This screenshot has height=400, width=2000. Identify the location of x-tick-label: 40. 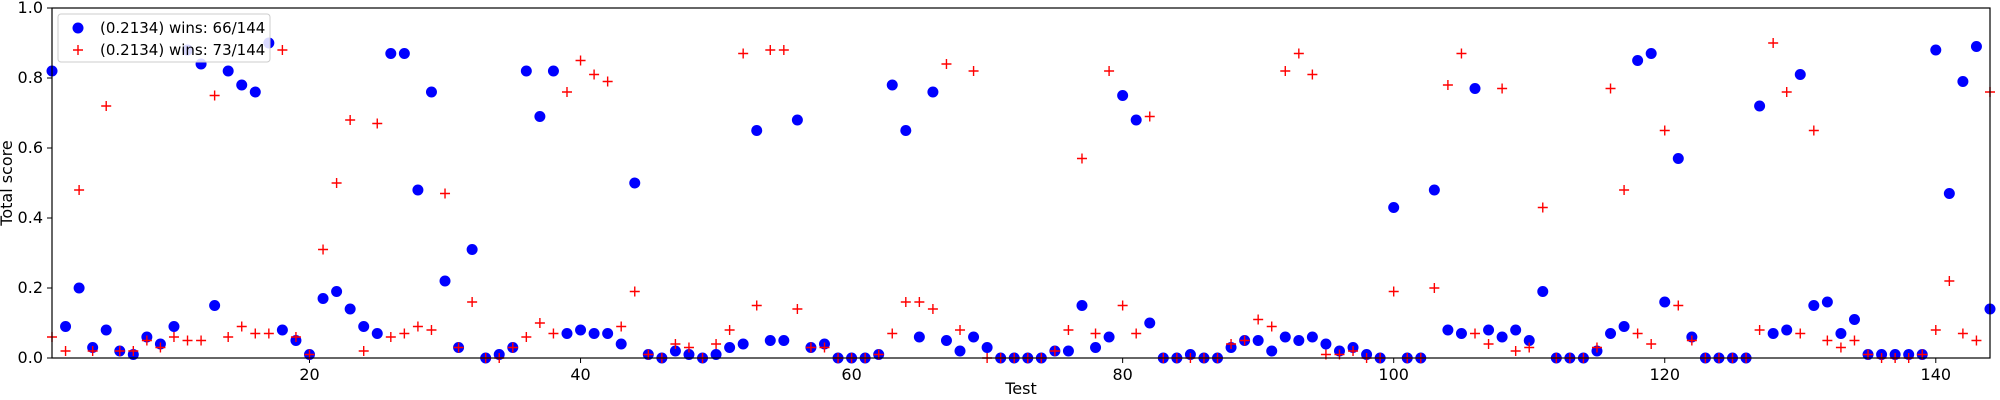
(580, 374).